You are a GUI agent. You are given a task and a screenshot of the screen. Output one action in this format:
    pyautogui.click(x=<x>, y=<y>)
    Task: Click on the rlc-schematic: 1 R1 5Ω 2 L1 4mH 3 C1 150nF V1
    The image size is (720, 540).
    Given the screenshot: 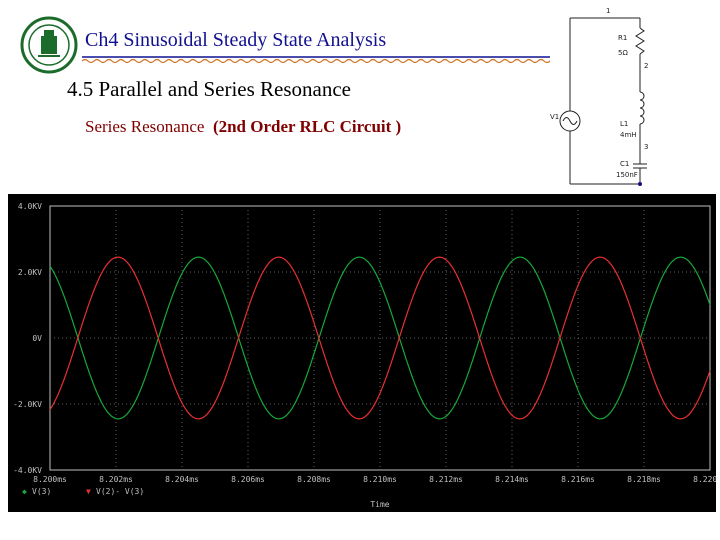 What is the action you would take?
    pyautogui.click(x=599, y=96)
    